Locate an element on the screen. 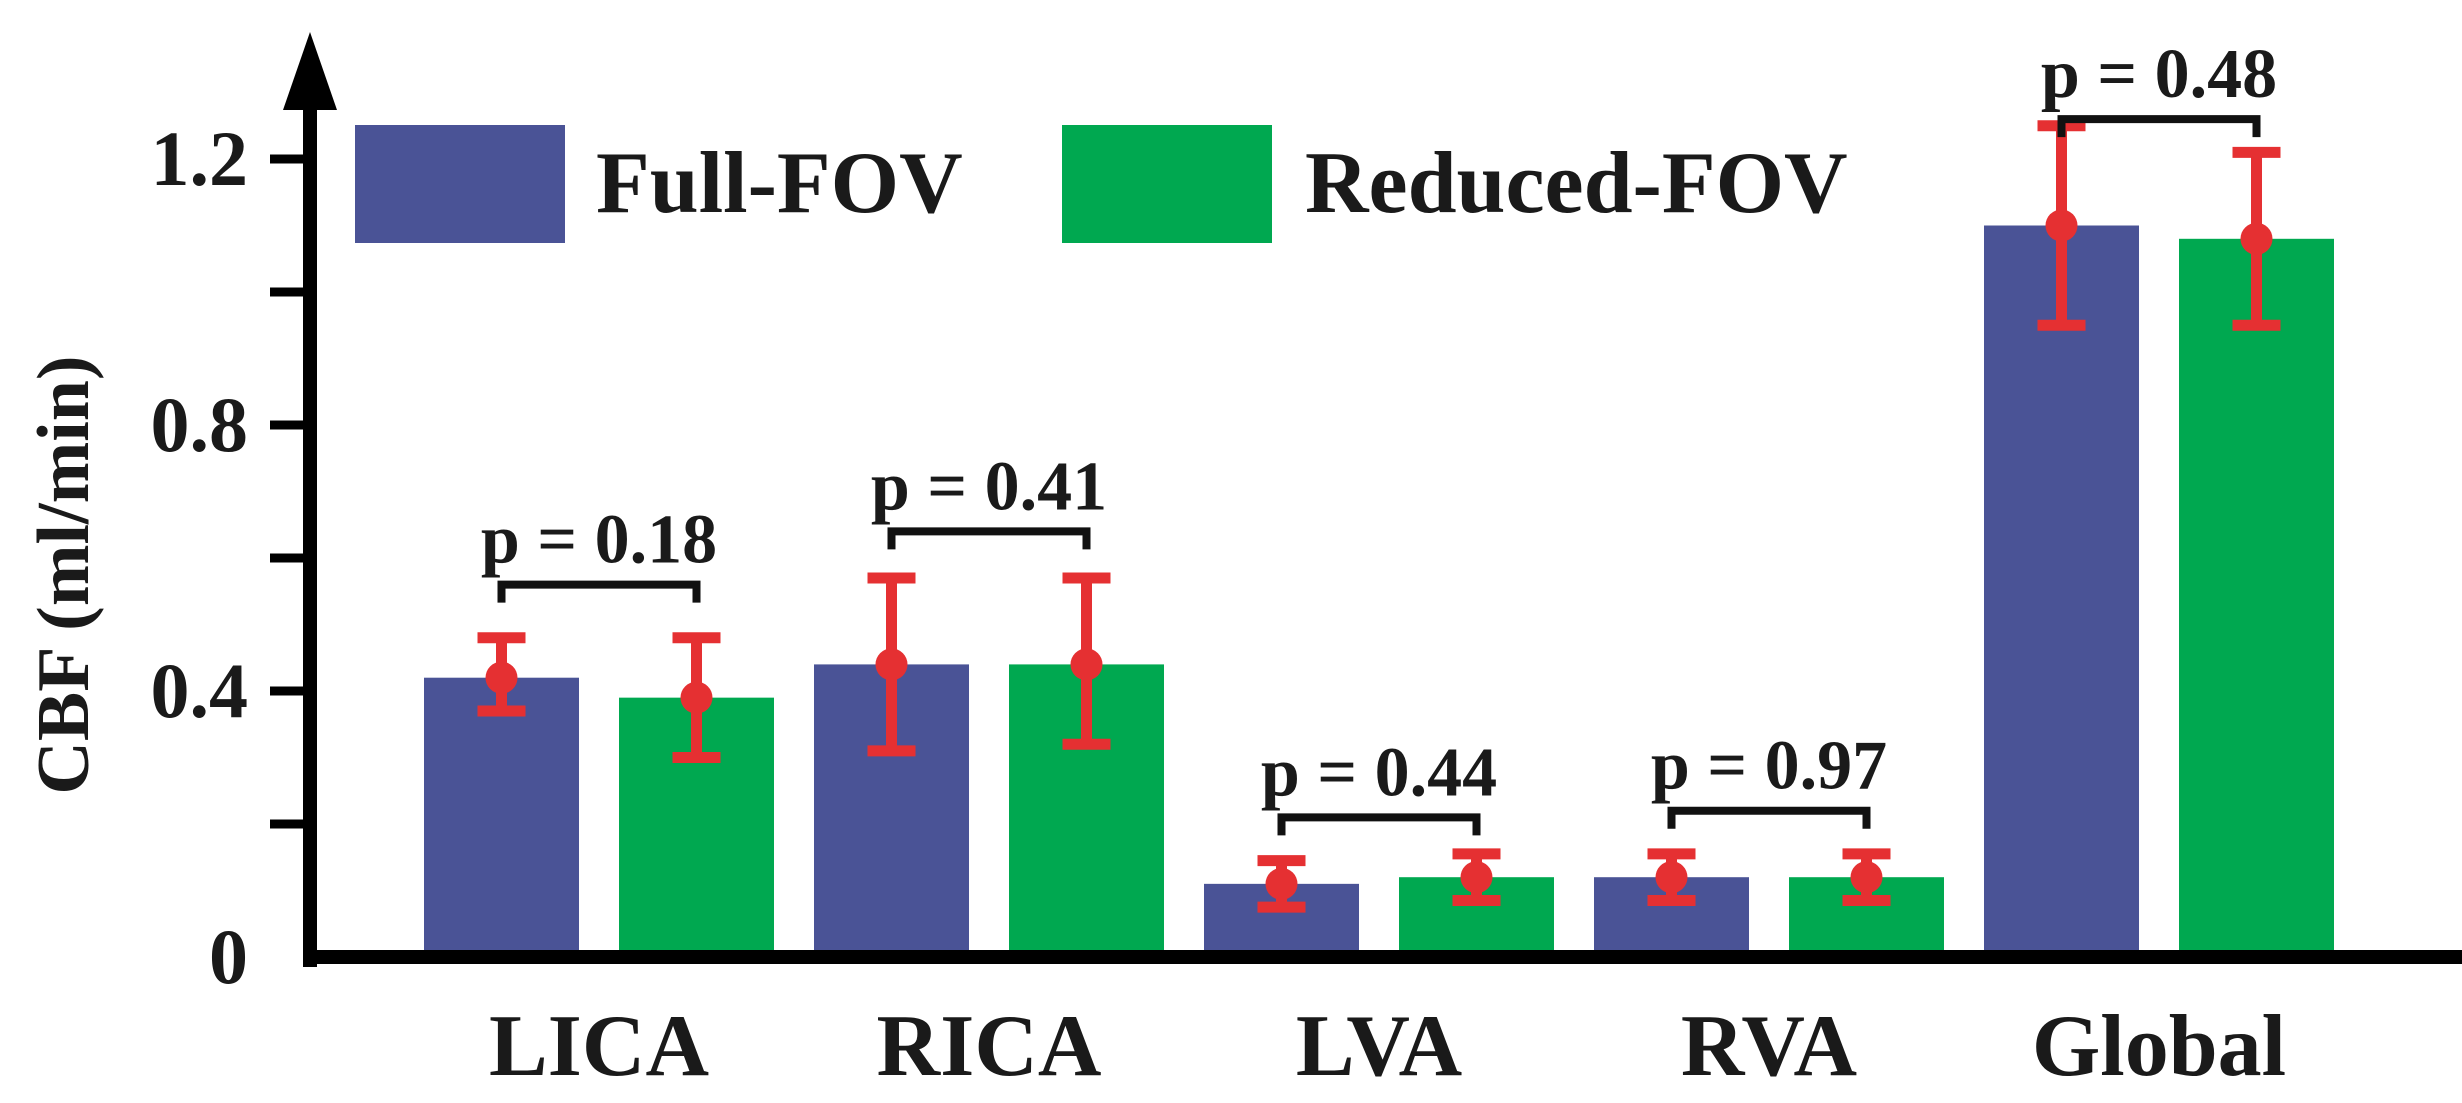 This screenshot has height=1103, width=2462. p-value-label-rva: p = 0.97 is located at coordinates (1769, 766).